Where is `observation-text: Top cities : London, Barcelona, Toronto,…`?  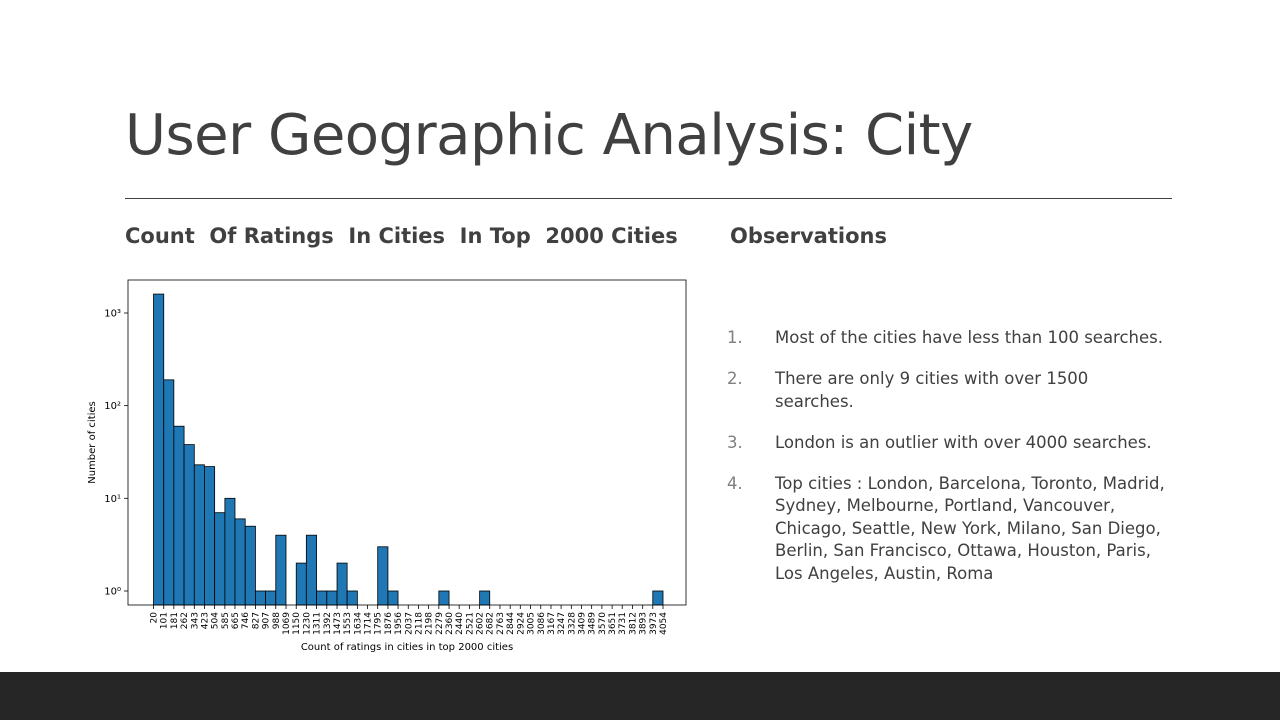
observation-text: Top cities : London, Barcelona, Toronto,… is located at coordinates (970, 528).